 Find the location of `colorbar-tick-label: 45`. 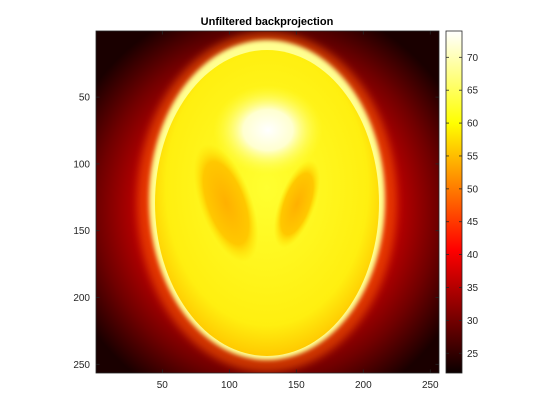

colorbar-tick-label: 45 is located at coordinates (473, 222).